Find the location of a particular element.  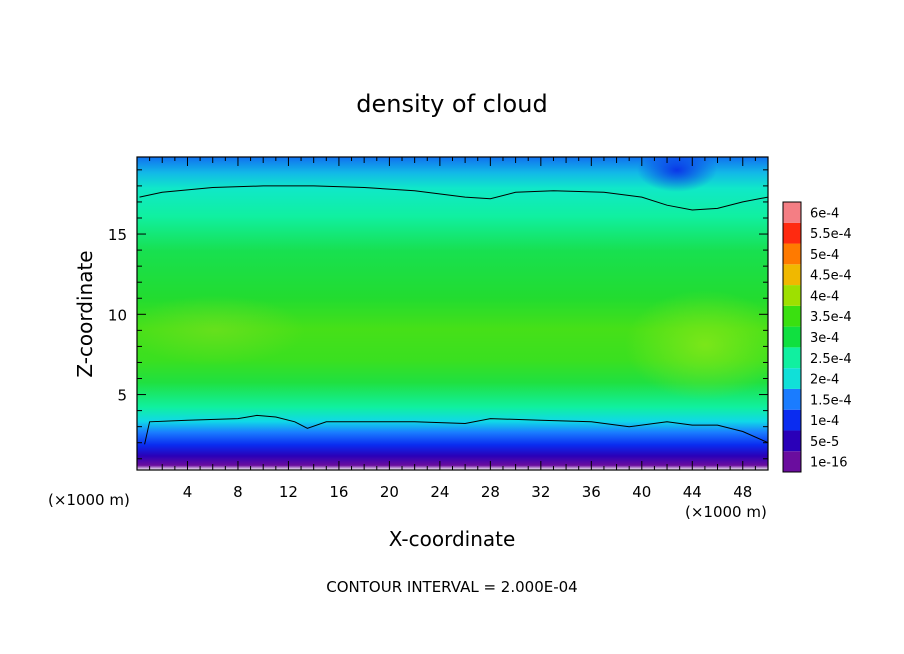

x-tick-label: 16 is located at coordinates (338, 492).